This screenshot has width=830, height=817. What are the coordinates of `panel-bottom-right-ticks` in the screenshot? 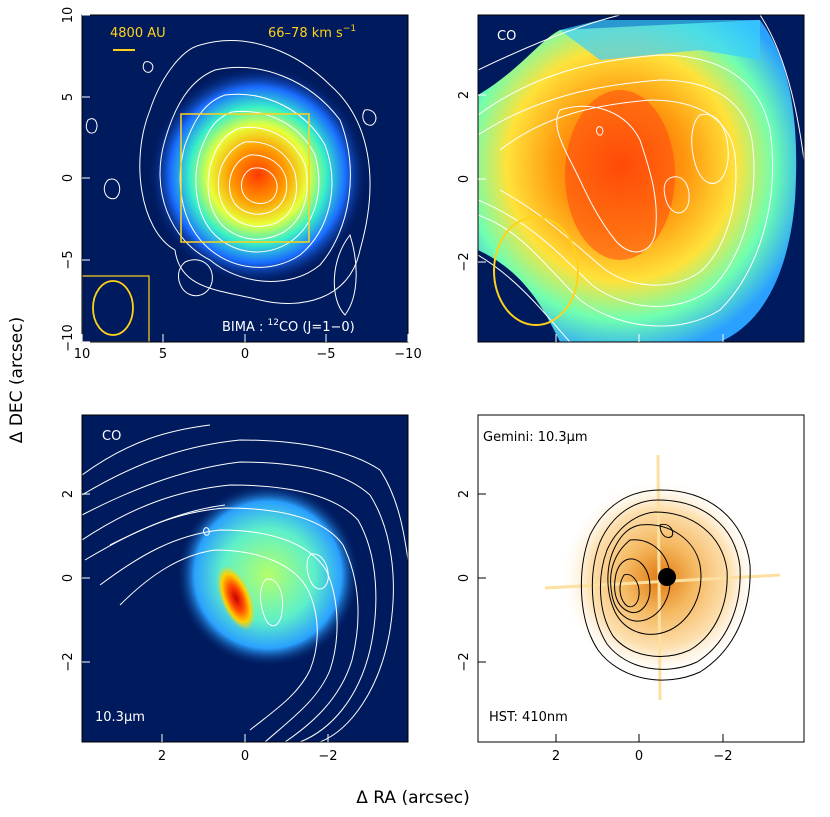 It's located at (601, 617).